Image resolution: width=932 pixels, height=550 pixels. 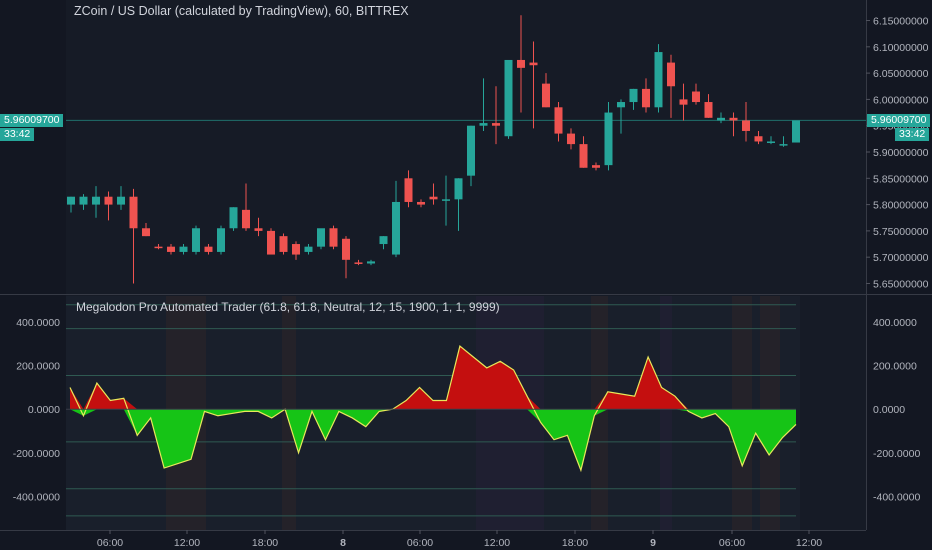 What do you see at coordinates (901, 179) in the screenshot?
I see `price-tick-label: 5.85000000` at bounding box center [901, 179].